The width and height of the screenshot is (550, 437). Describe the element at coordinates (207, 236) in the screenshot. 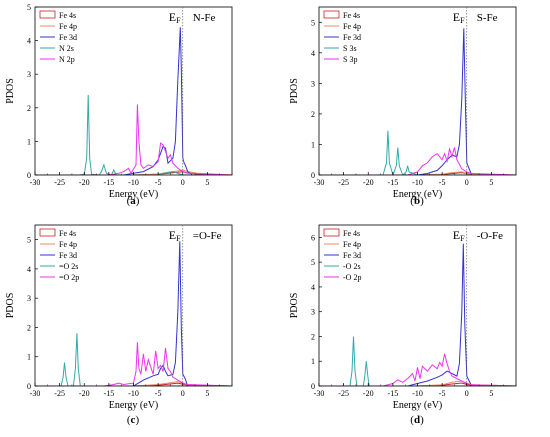

I see `structure-tag: =O-Fe` at that location.